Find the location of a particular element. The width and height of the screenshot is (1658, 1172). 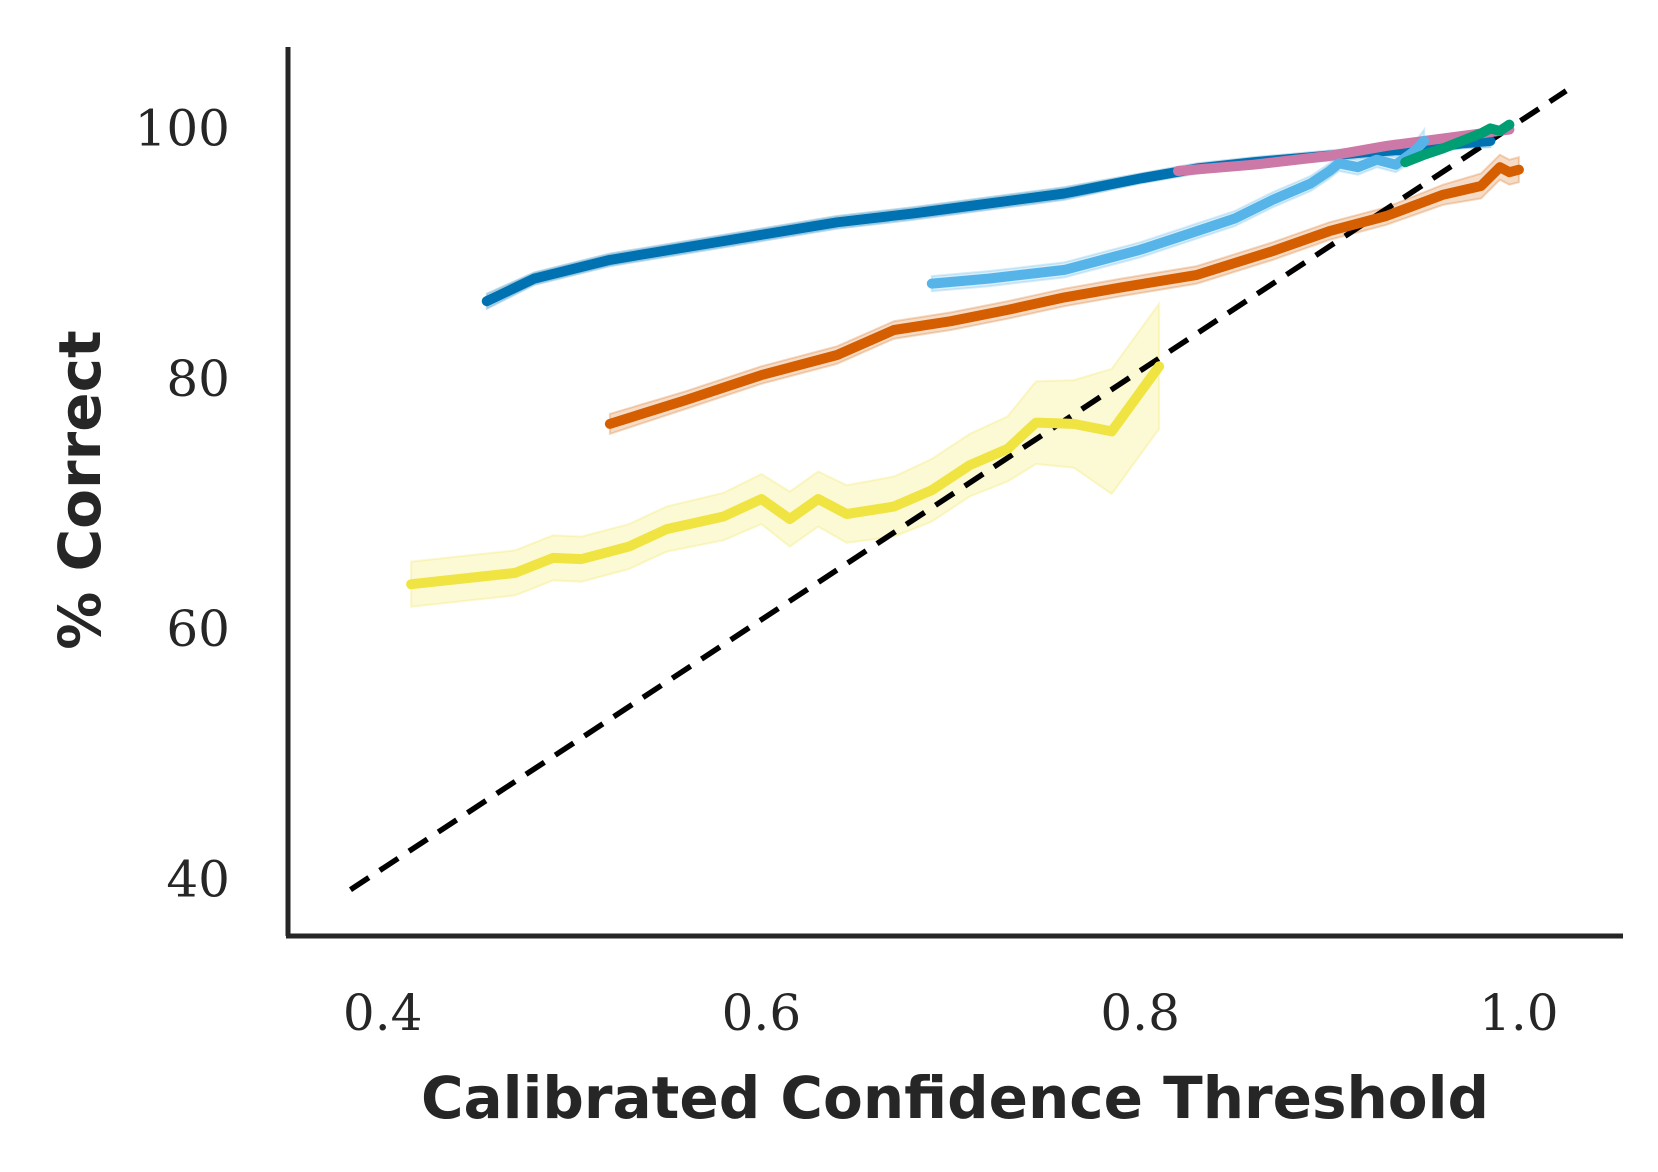

x-axis-label: Calibrated Confidence Threshold is located at coordinates (955, 1098).